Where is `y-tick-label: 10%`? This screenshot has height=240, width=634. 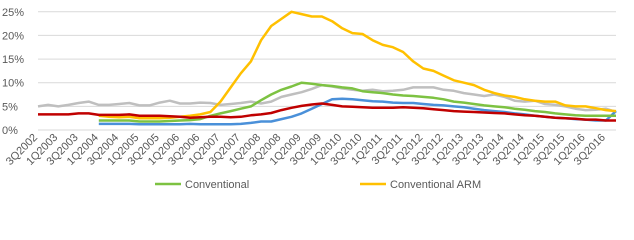
y-tick-label: 10% is located at coordinates (13, 84).